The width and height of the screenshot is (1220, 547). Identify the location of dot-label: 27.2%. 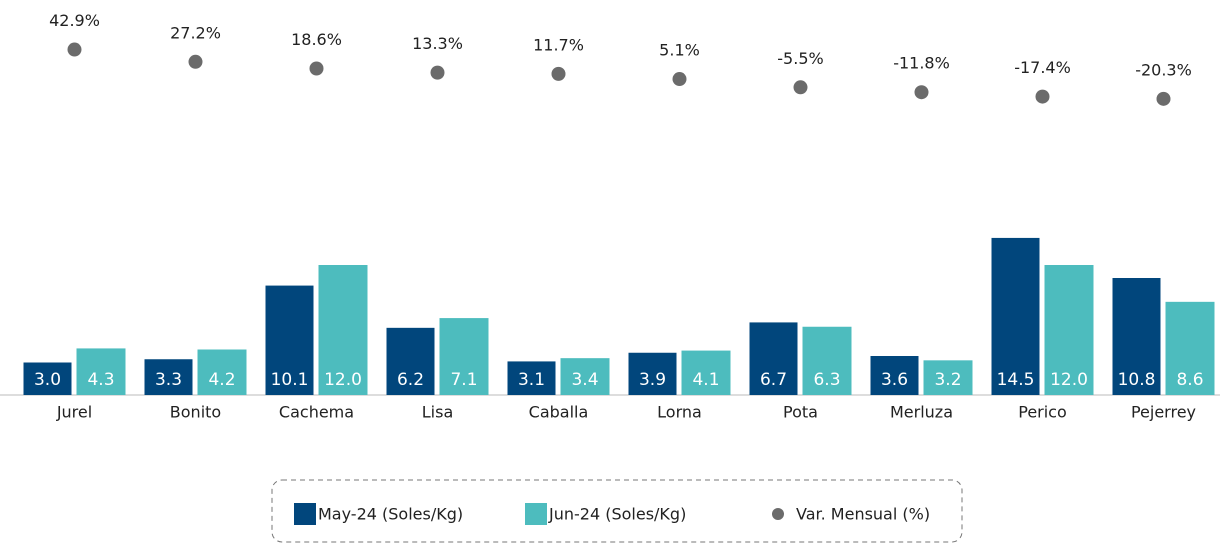
(195, 32).